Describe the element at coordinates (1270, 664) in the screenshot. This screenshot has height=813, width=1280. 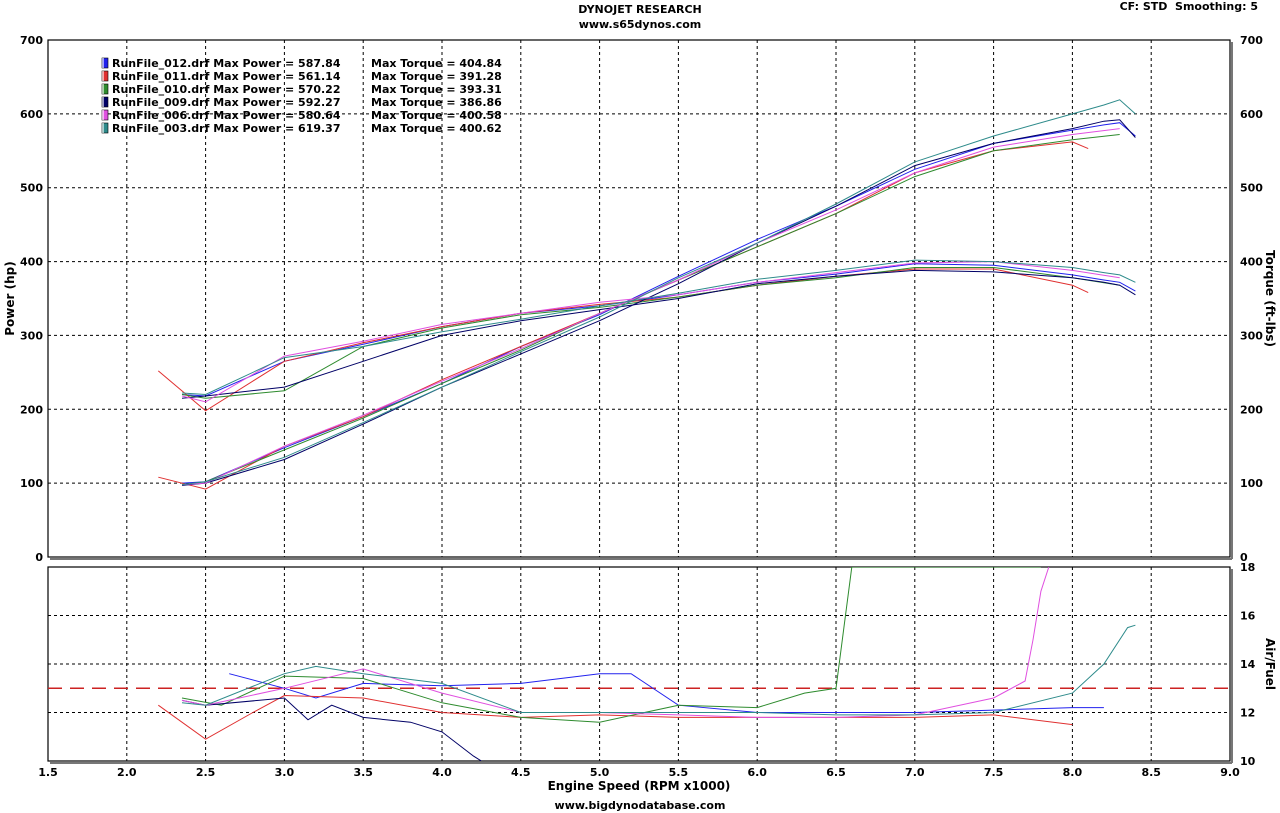
I see `afr-axis-label: Air/Fuel` at that location.